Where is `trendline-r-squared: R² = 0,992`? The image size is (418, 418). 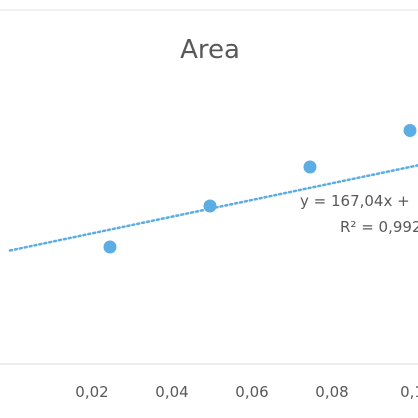
trendline-r-squared: R² = 0,992 is located at coordinates (379, 227).